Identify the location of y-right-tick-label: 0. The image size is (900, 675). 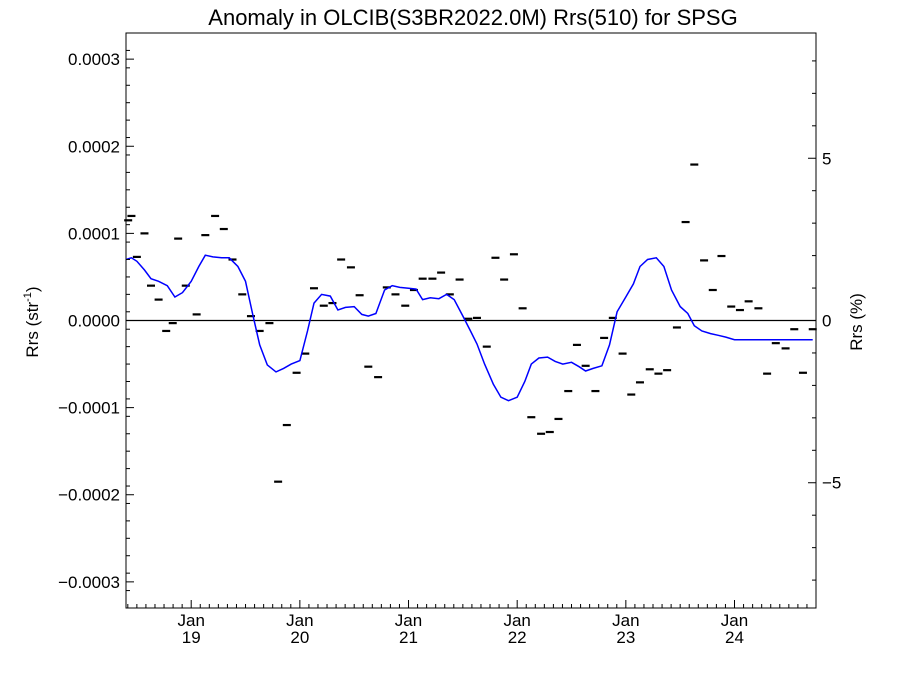
(826, 321).